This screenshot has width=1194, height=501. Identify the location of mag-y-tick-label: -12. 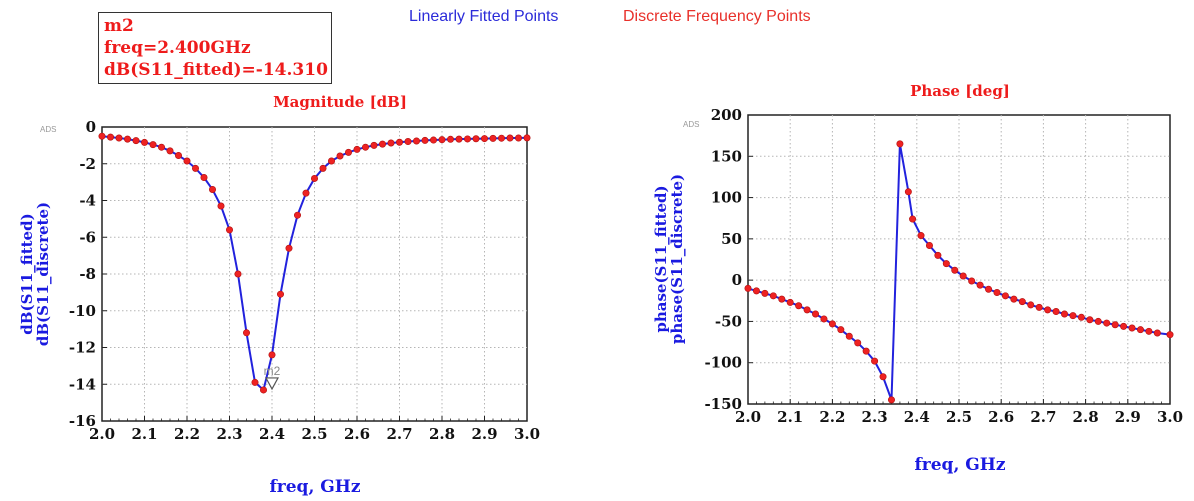
(82, 348).